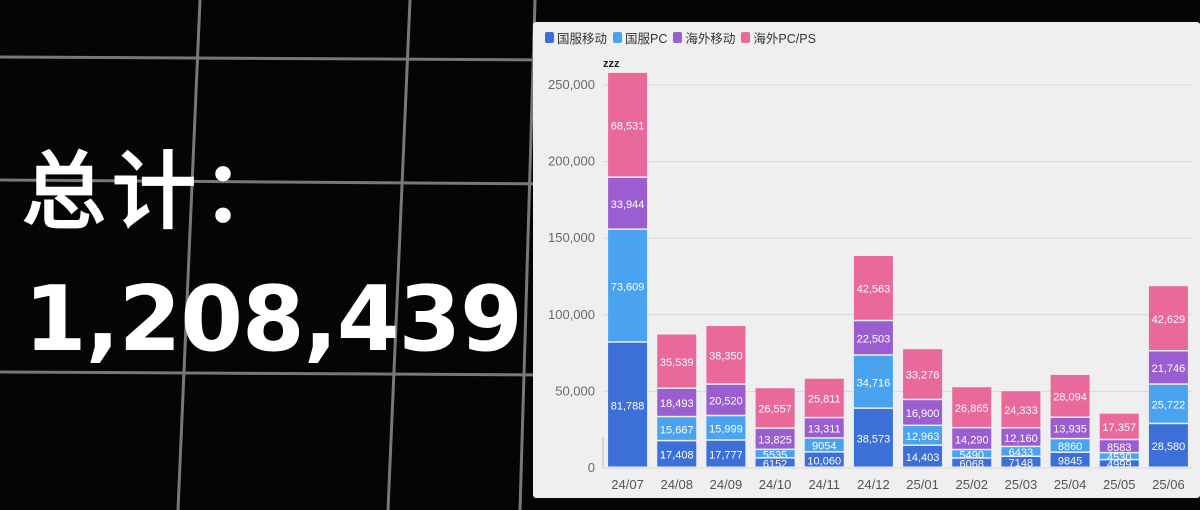 This screenshot has width=1200, height=510. I want to click on data-label: 4999, so click(1119, 465).